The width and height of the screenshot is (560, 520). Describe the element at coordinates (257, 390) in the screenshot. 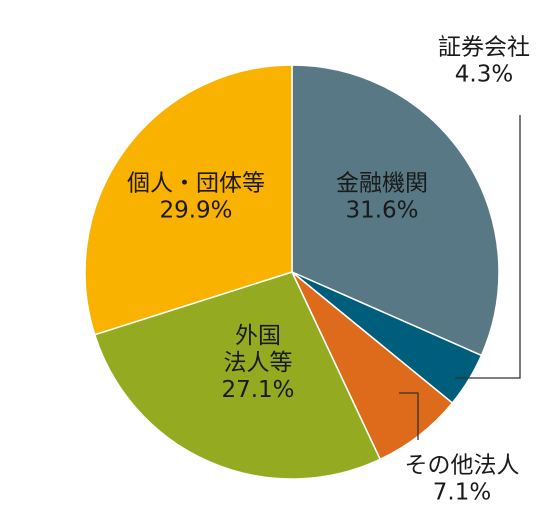

I see `slice-value-label: 27.1%` at that location.